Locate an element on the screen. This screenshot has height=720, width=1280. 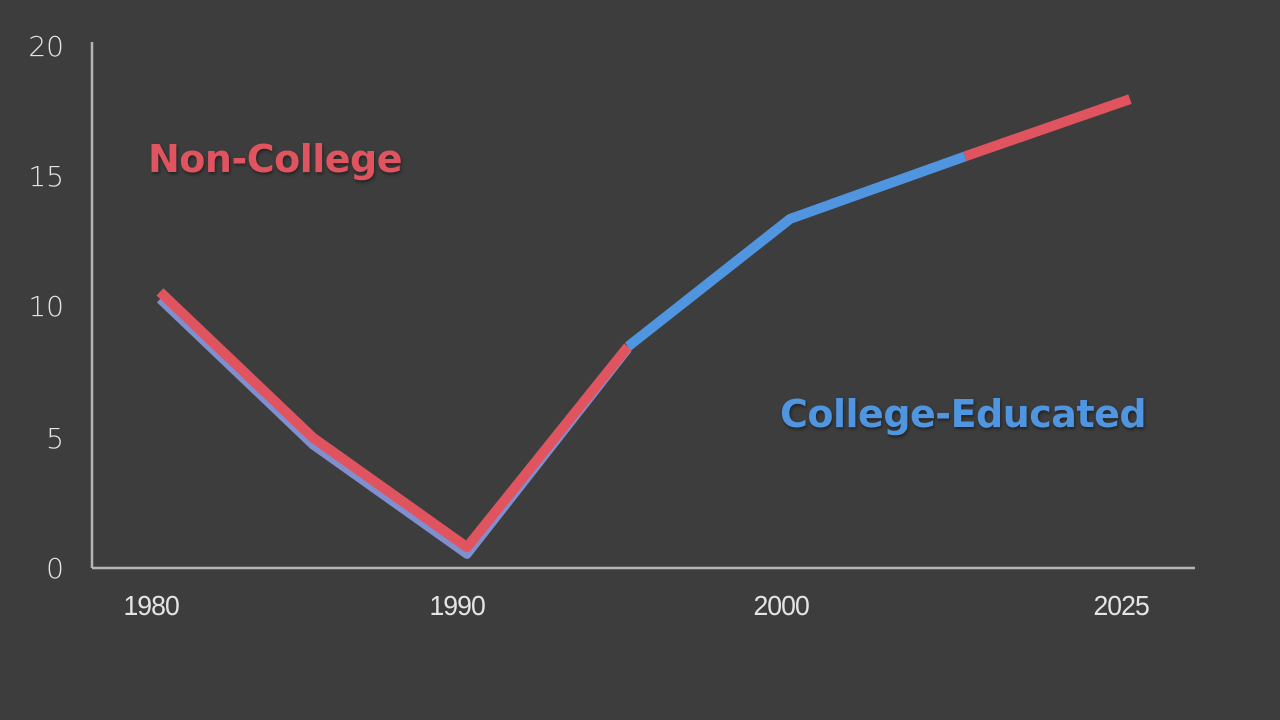
college-educated-label: College-Educated is located at coordinates (963, 414).